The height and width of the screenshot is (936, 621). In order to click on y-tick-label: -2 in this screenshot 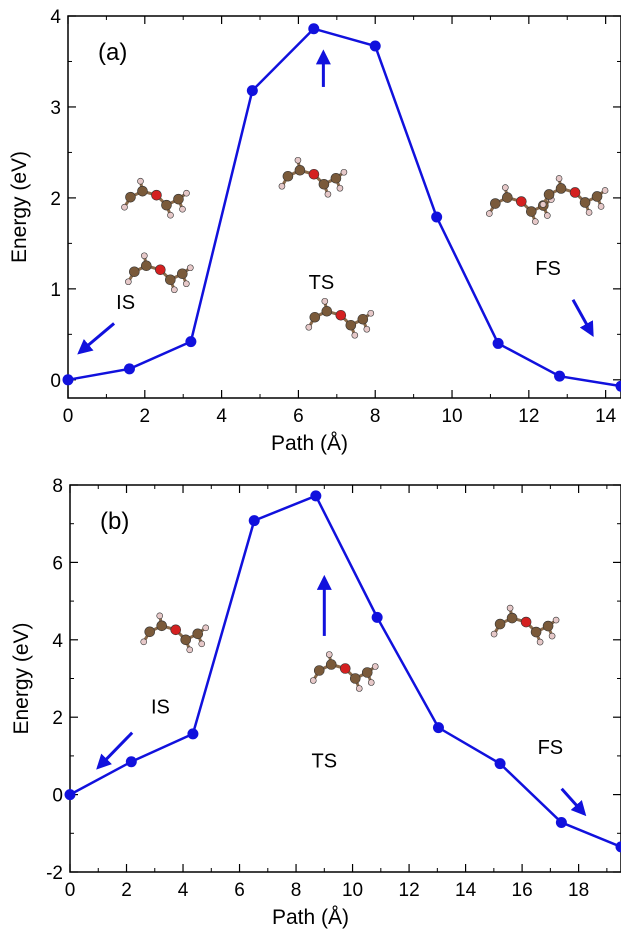, I will do `click(54, 873)`.